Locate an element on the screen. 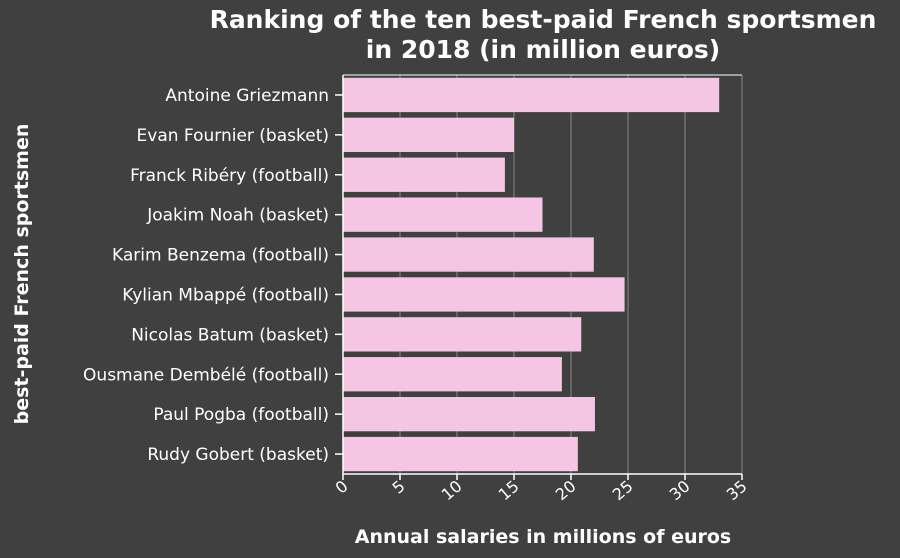 Image resolution: width=900 pixels, height=558 pixels. category-label: Franck Ribéry (football) is located at coordinates (229, 176).